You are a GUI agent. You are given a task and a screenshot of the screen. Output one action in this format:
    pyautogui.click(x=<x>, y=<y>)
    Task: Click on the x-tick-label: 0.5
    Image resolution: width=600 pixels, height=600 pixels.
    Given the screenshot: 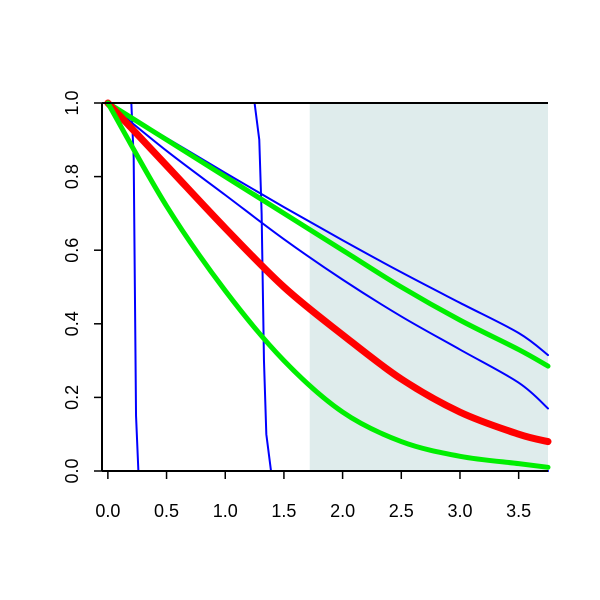 What is the action you would take?
    pyautogui.click(x=166, y=511)
    